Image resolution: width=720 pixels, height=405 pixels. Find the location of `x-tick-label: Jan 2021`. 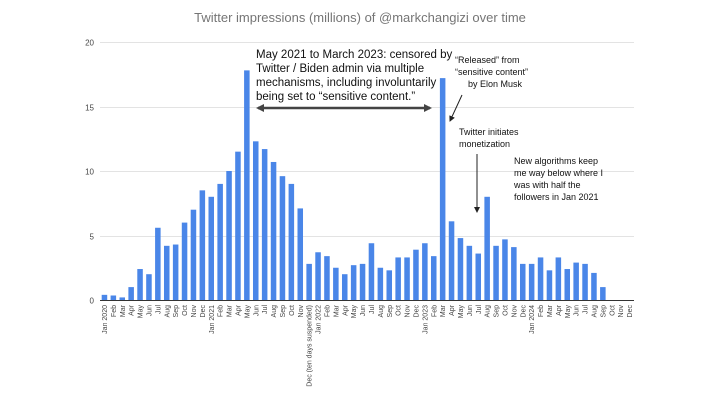

x-tick-label: Jan 2021 is located at coordinates (212, 319).